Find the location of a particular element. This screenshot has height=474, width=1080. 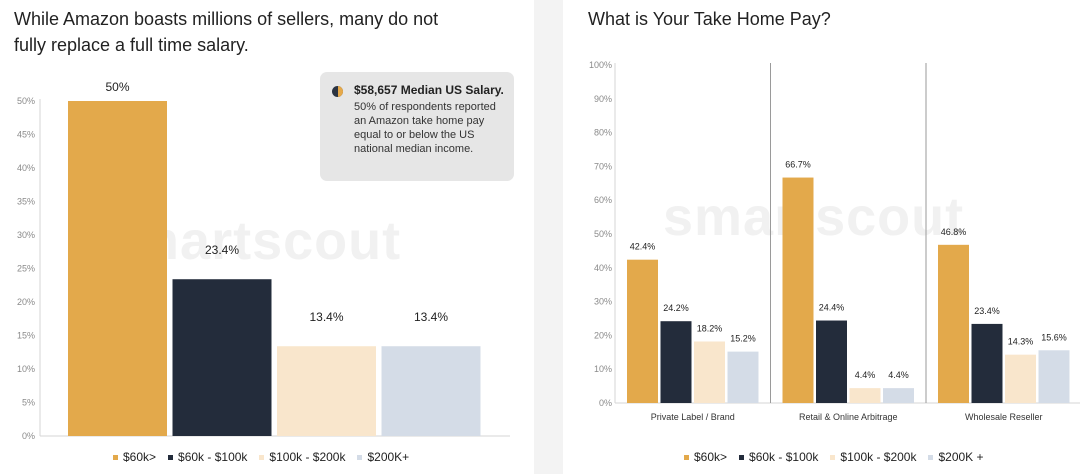

right-chart-title: What is Your Take Home Pay? is located at coordinates (709, 19).